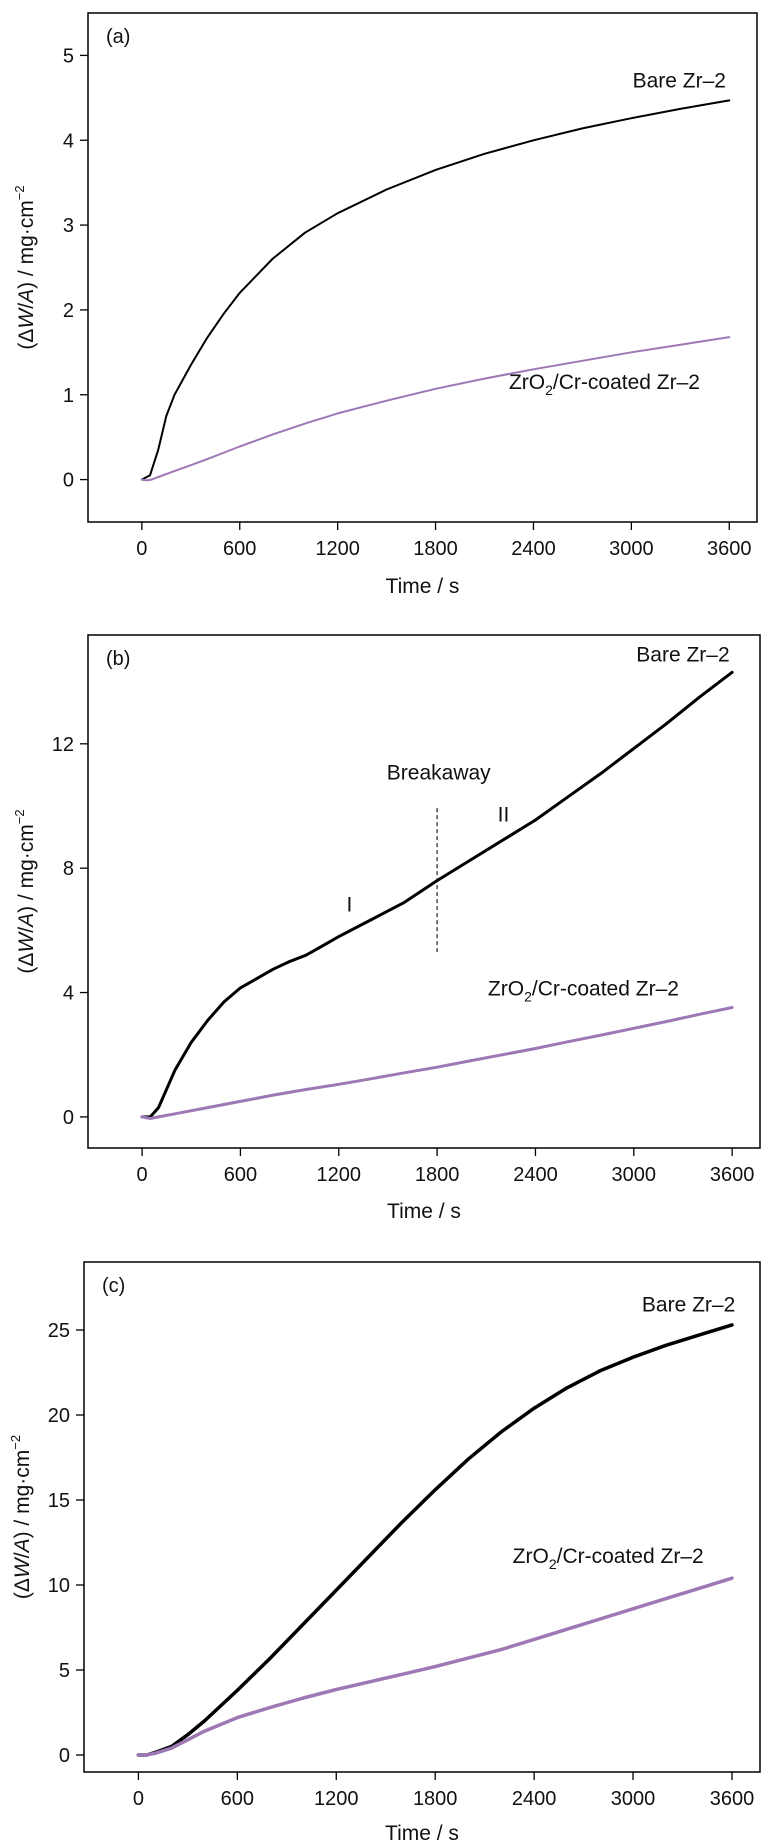 This screenshot has height=1845, width=768. Describe the element at coordinates (237, 1799) in the screenshot. I see `chart-c-xtick-label: 600` at that location.